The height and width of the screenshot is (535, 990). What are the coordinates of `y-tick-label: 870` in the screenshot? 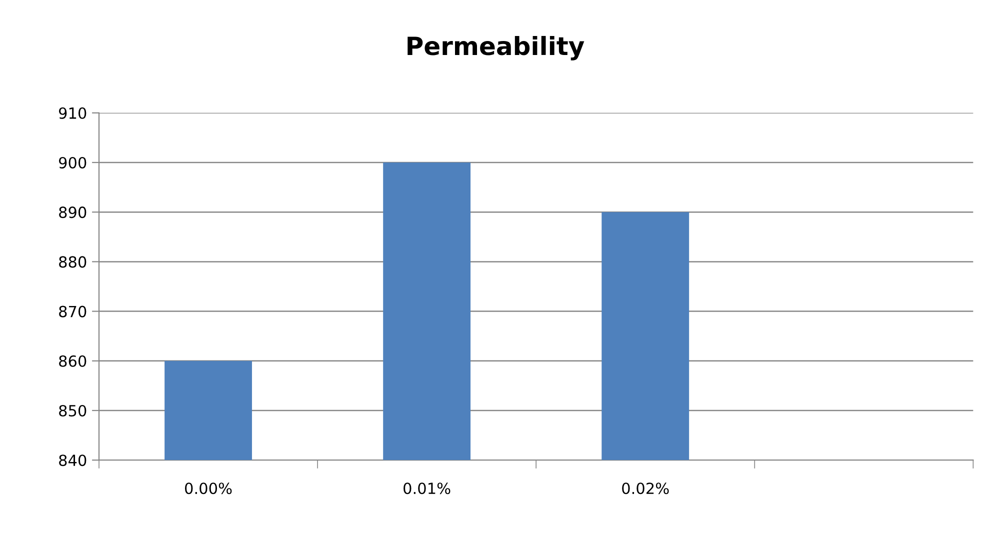 It's located at (72, 312).